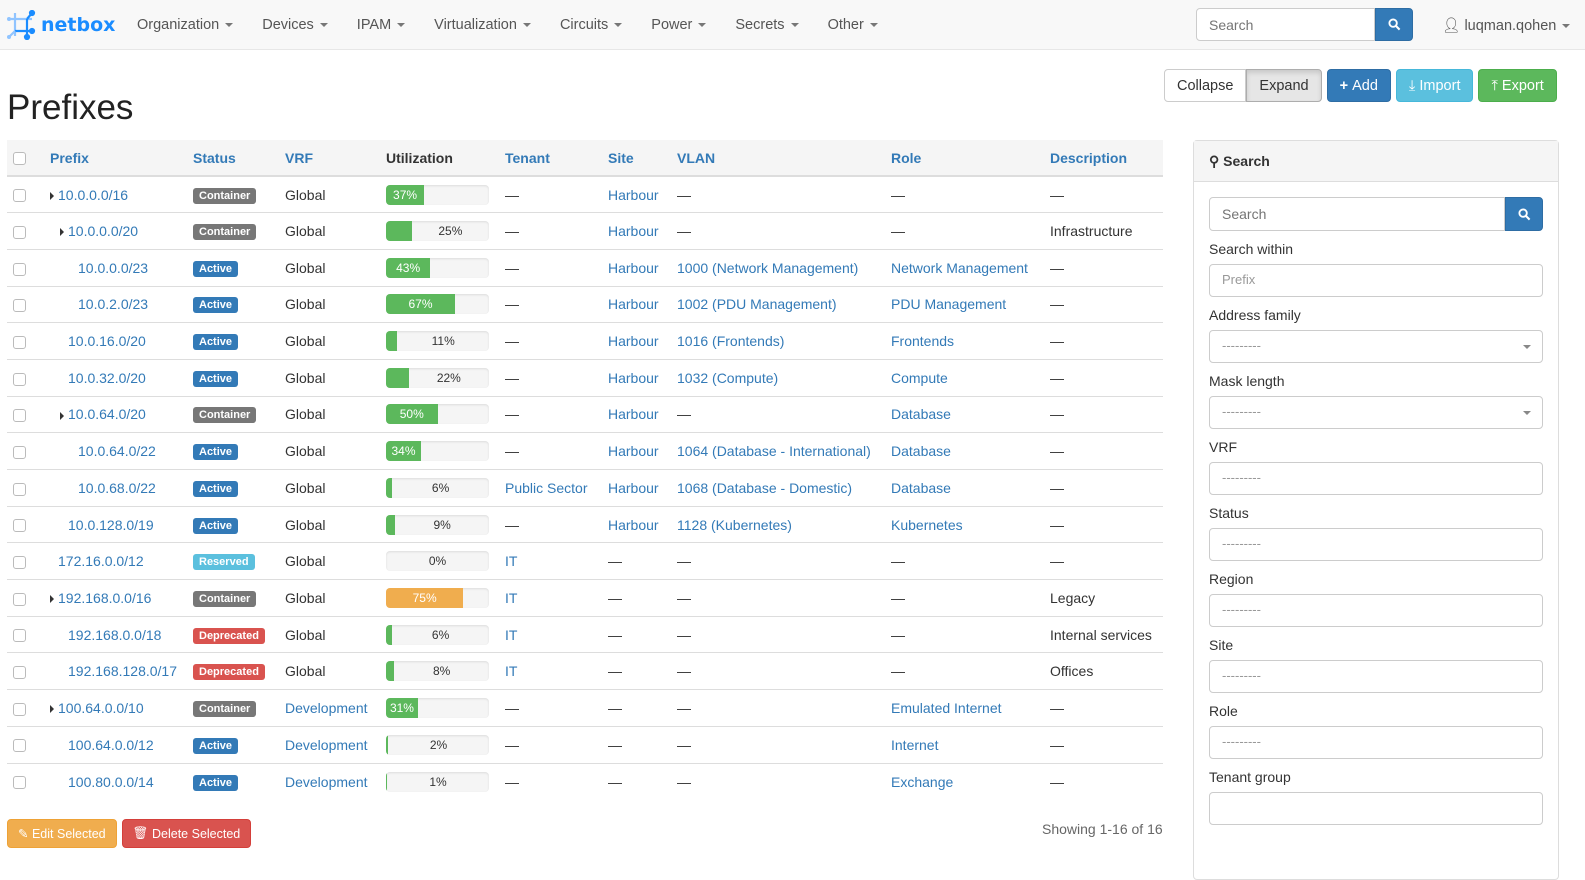 The height and width of the screenshot is (880, 1585). What do you see at coordinates (527, 157) in the screenshot?
I see `column-header-label: Tenant` at bounding box center [527, 157].